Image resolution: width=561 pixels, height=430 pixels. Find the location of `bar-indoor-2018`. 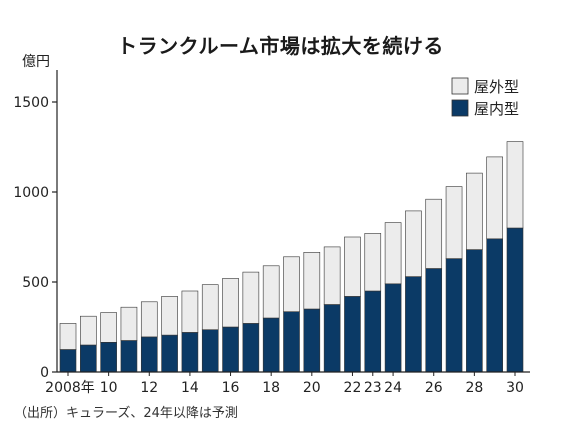

bar-indoor-2018 is located at coordinates (271, 345).